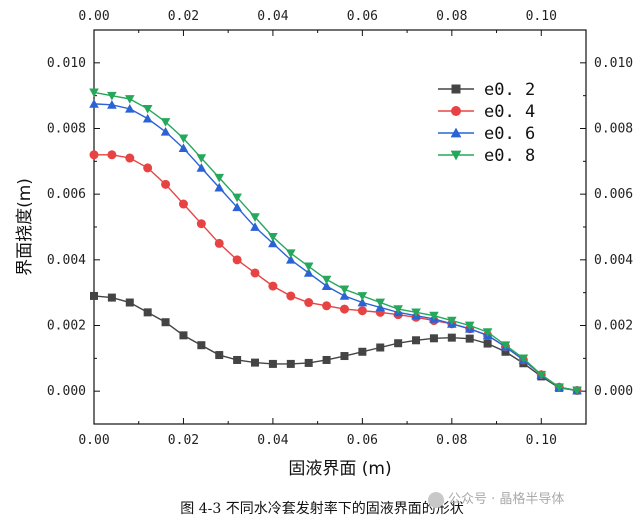 The image size is (644, 525). What do you see at coordinates (613, 63) in the screenshot?
I see `y-tick-label-right: 0.010` at bounding box center [613, 63].